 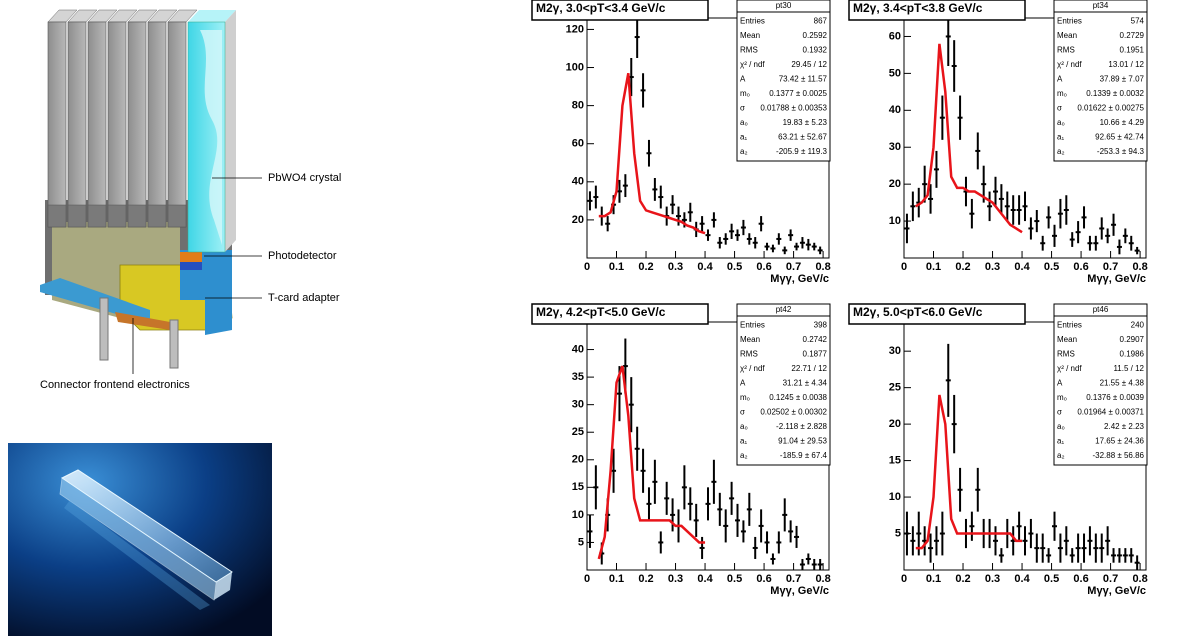 What do you see at coordinates (578, 349) in the screenshot?
I see `y-tick-label: 40` at bounding box center [578, 349].